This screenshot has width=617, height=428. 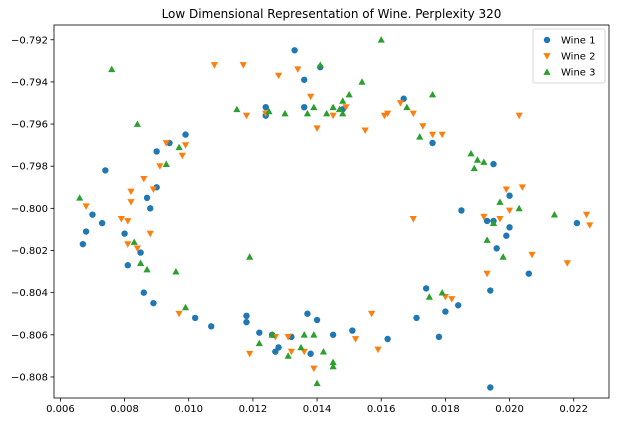 What do you see at coordinates (29, 82) in the screenshot?
I see `y-tick-label: −0.794` at bounding box center [29, 82].